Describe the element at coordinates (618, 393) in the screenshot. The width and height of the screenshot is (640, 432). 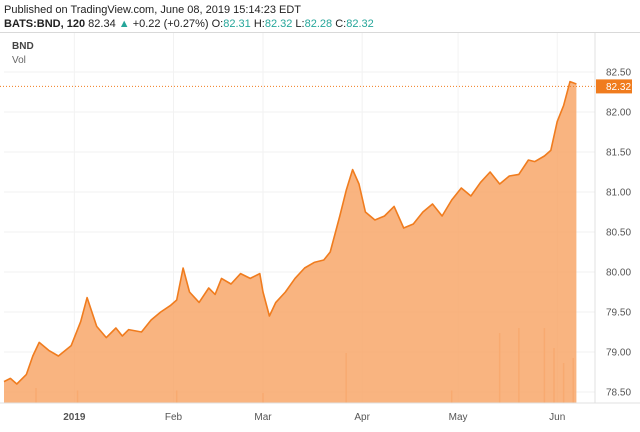
I see `price-tick-label: 78.50` at that location.